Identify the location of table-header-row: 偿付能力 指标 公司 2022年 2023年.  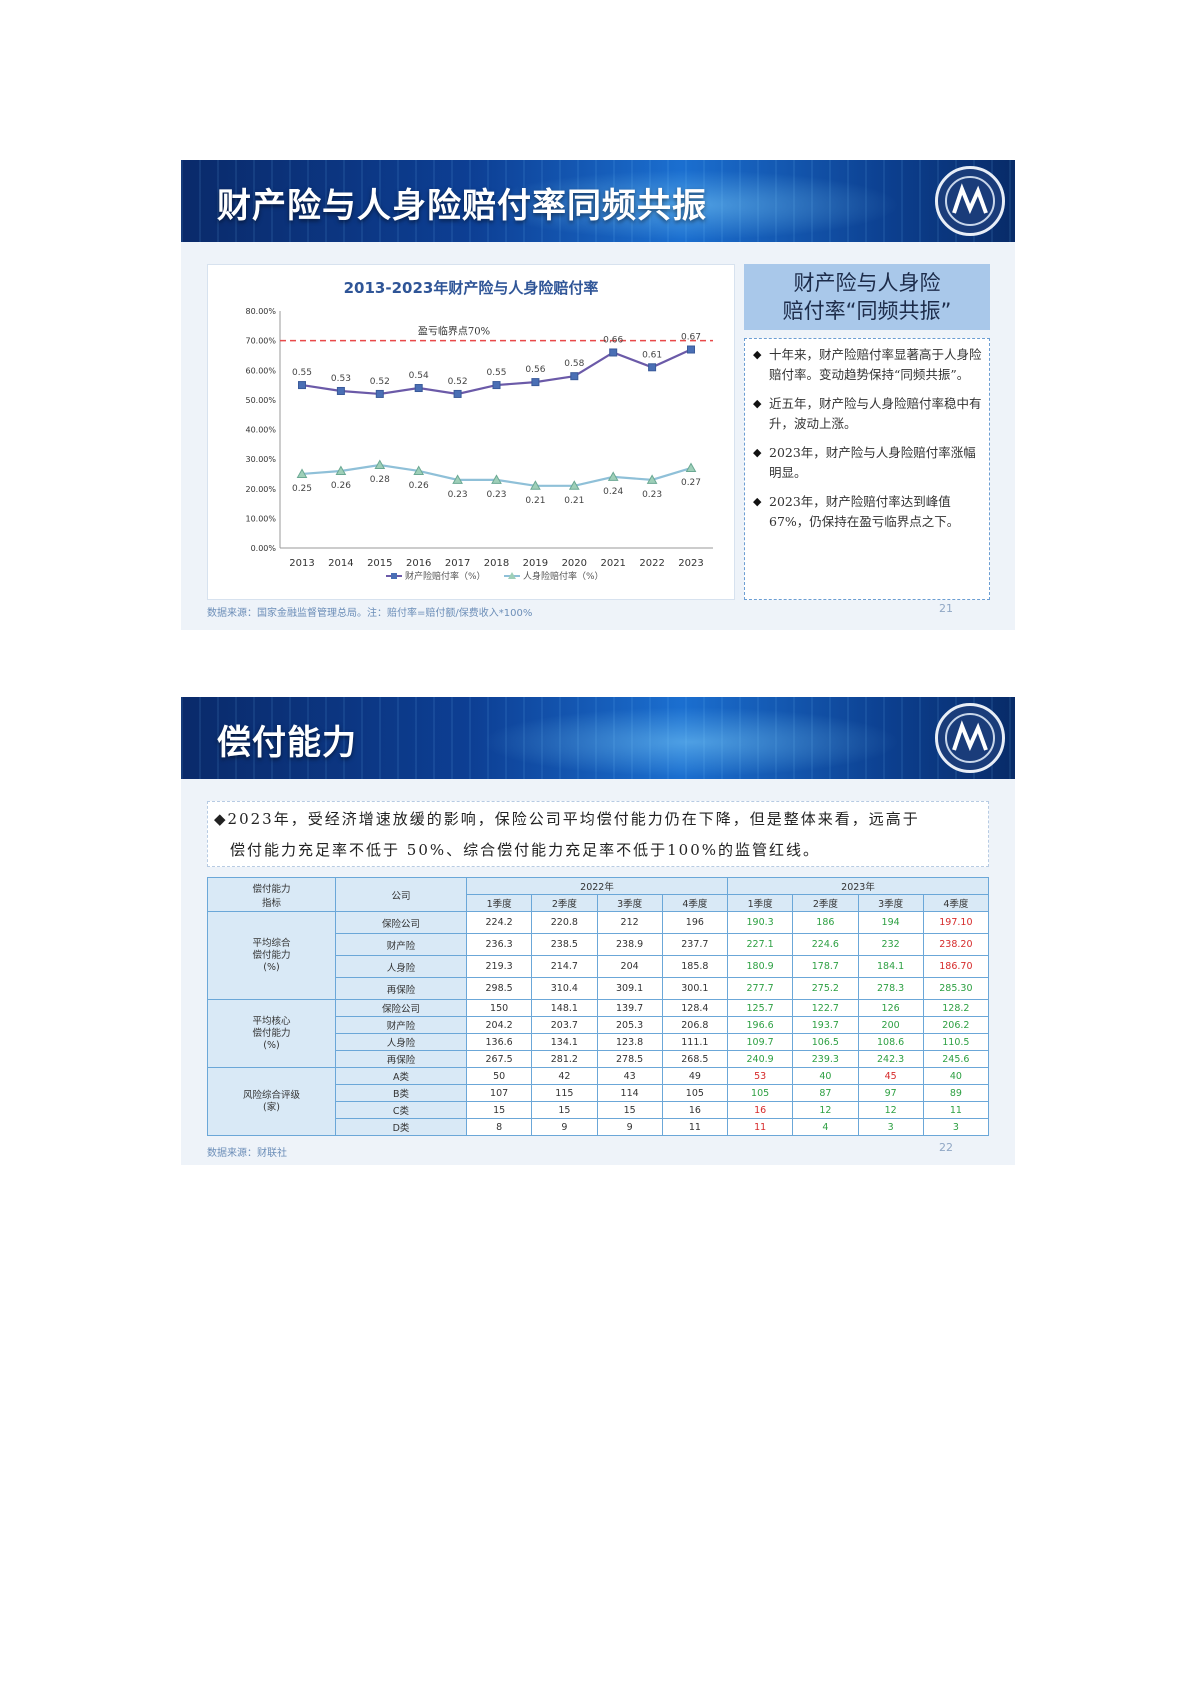
(598, 894).